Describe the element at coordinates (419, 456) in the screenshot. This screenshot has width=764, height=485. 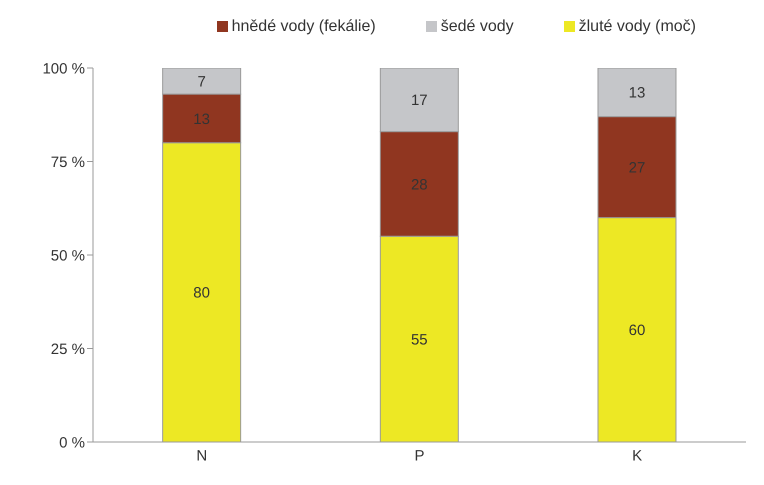
I see `x-tick-label: P` at that location.